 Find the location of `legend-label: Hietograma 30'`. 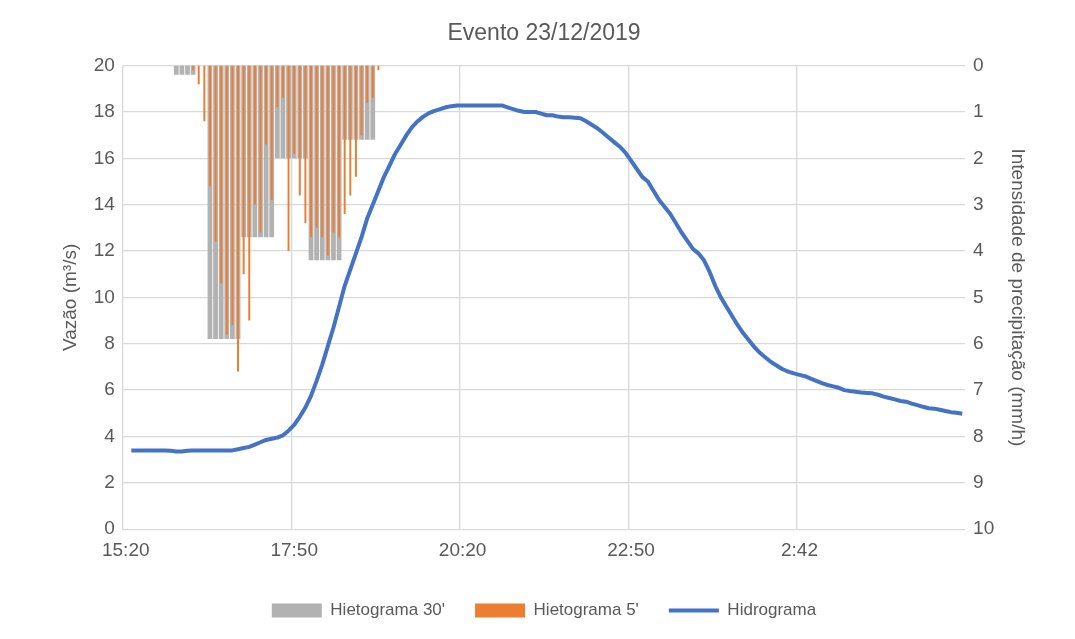

legend-label: Hietograma 30' is located at coordinates (388, 610).